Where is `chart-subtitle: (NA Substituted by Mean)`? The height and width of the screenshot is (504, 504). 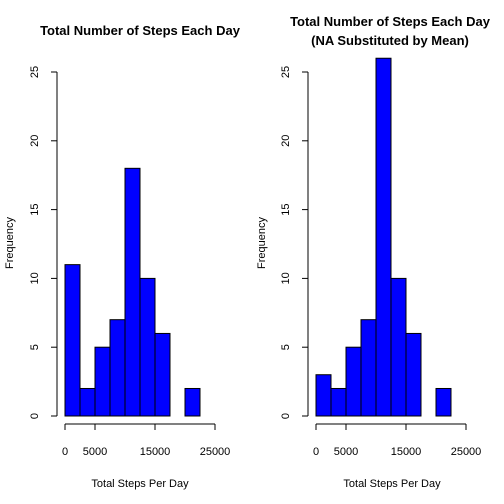
chart-subtitle: (NA Substituted by Mean) is located at coordinates (390, 40).